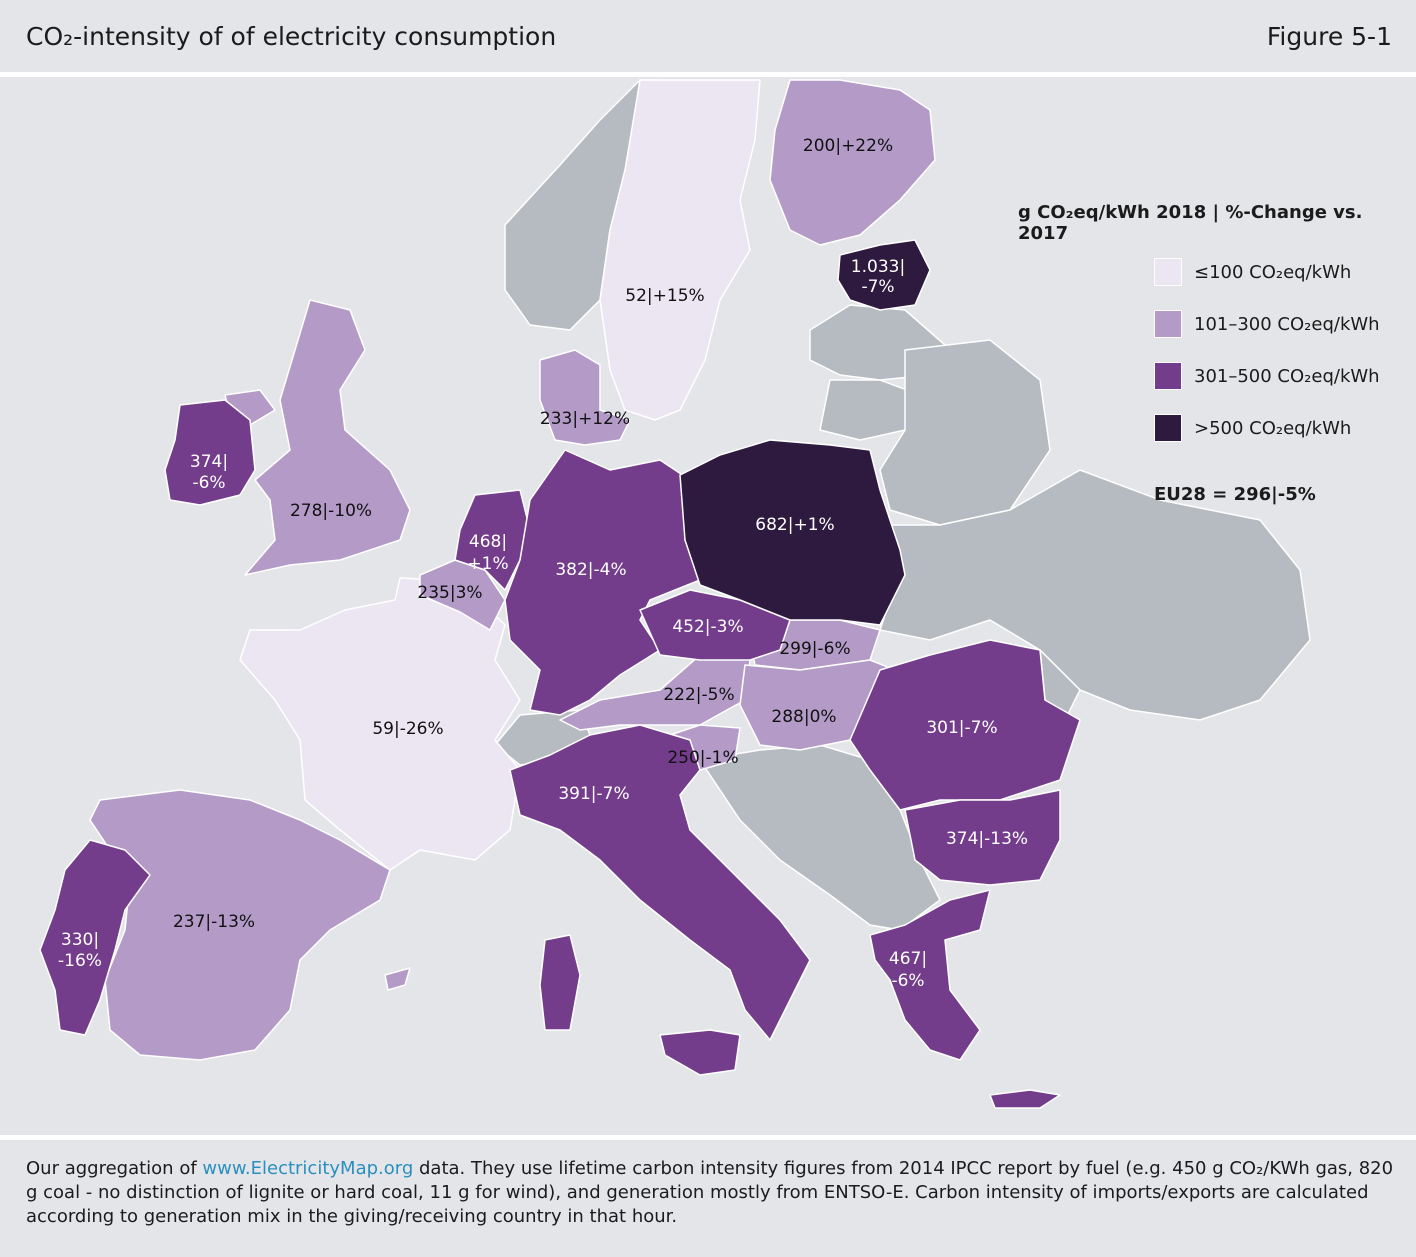 This screenshot has height=1257, width=1416. I want to click on ireland-label-2: -6%, so click(208, 483).